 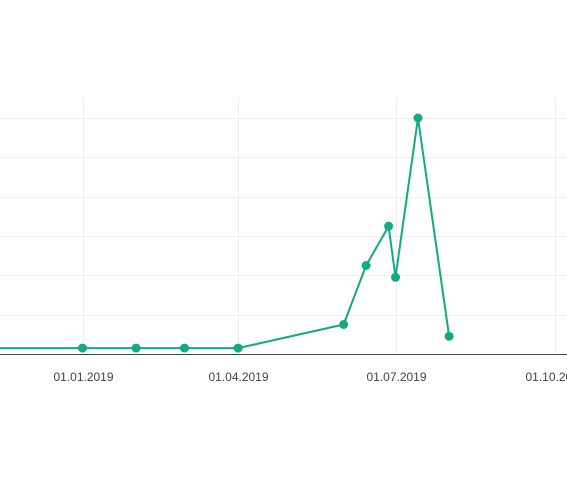 I want to click on x-tick-labels: 01.01.2019 01.04.2019 01.07.2019 01.10.2019, so click(x=310, y=377).